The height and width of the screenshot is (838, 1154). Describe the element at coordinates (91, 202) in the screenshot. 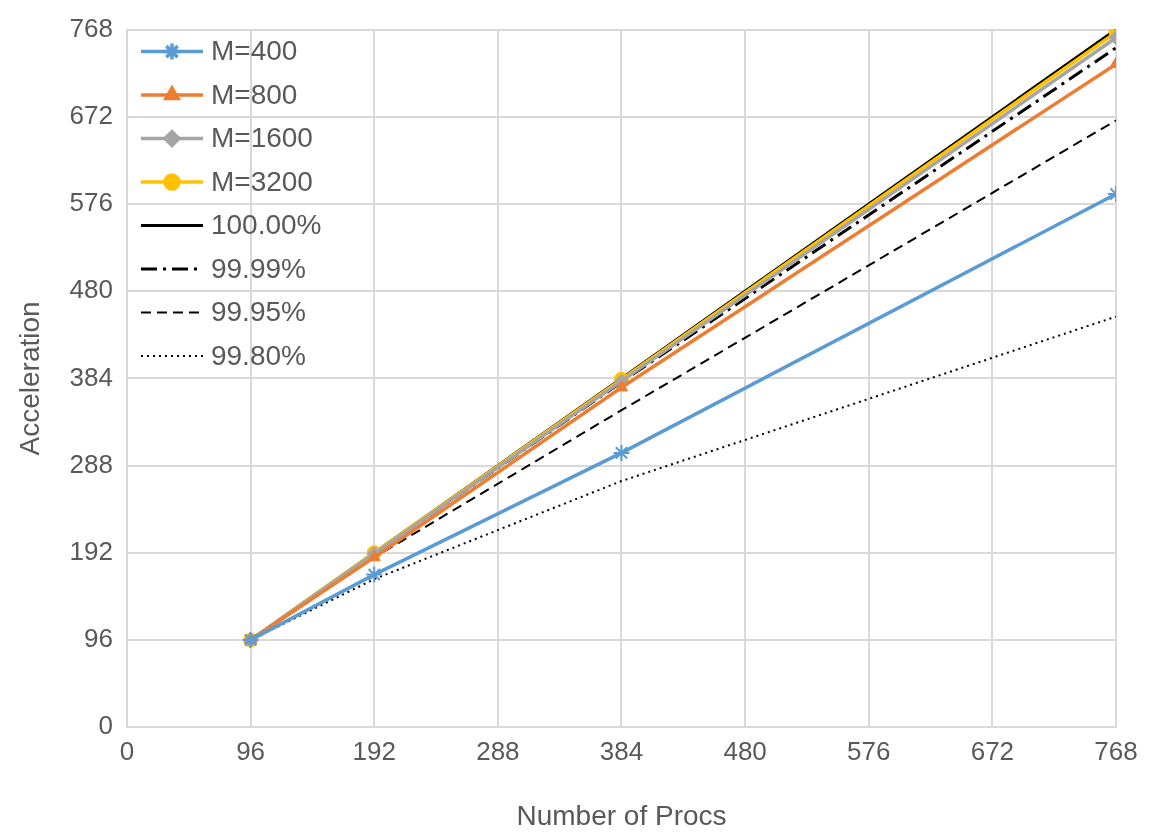

I see `y-tick-label: 576` at that location.